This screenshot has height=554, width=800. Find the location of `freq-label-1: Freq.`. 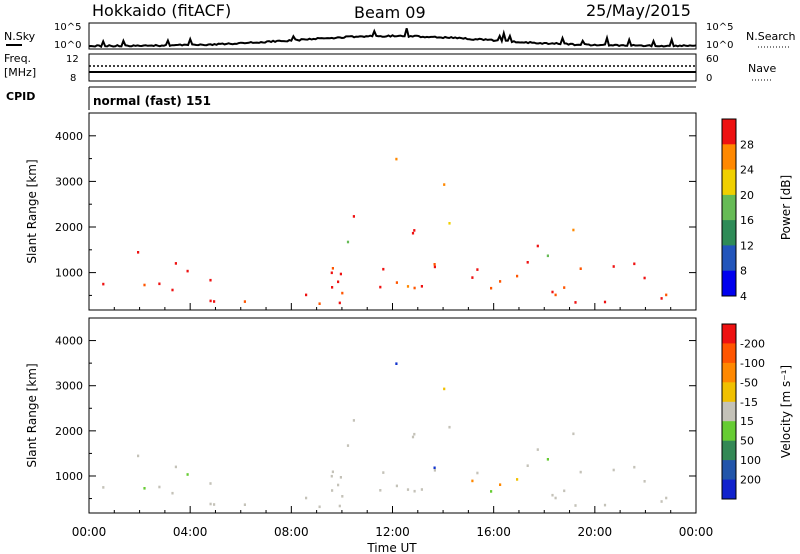

freq-label-1: Freq. is located at coordinates (17, 58).